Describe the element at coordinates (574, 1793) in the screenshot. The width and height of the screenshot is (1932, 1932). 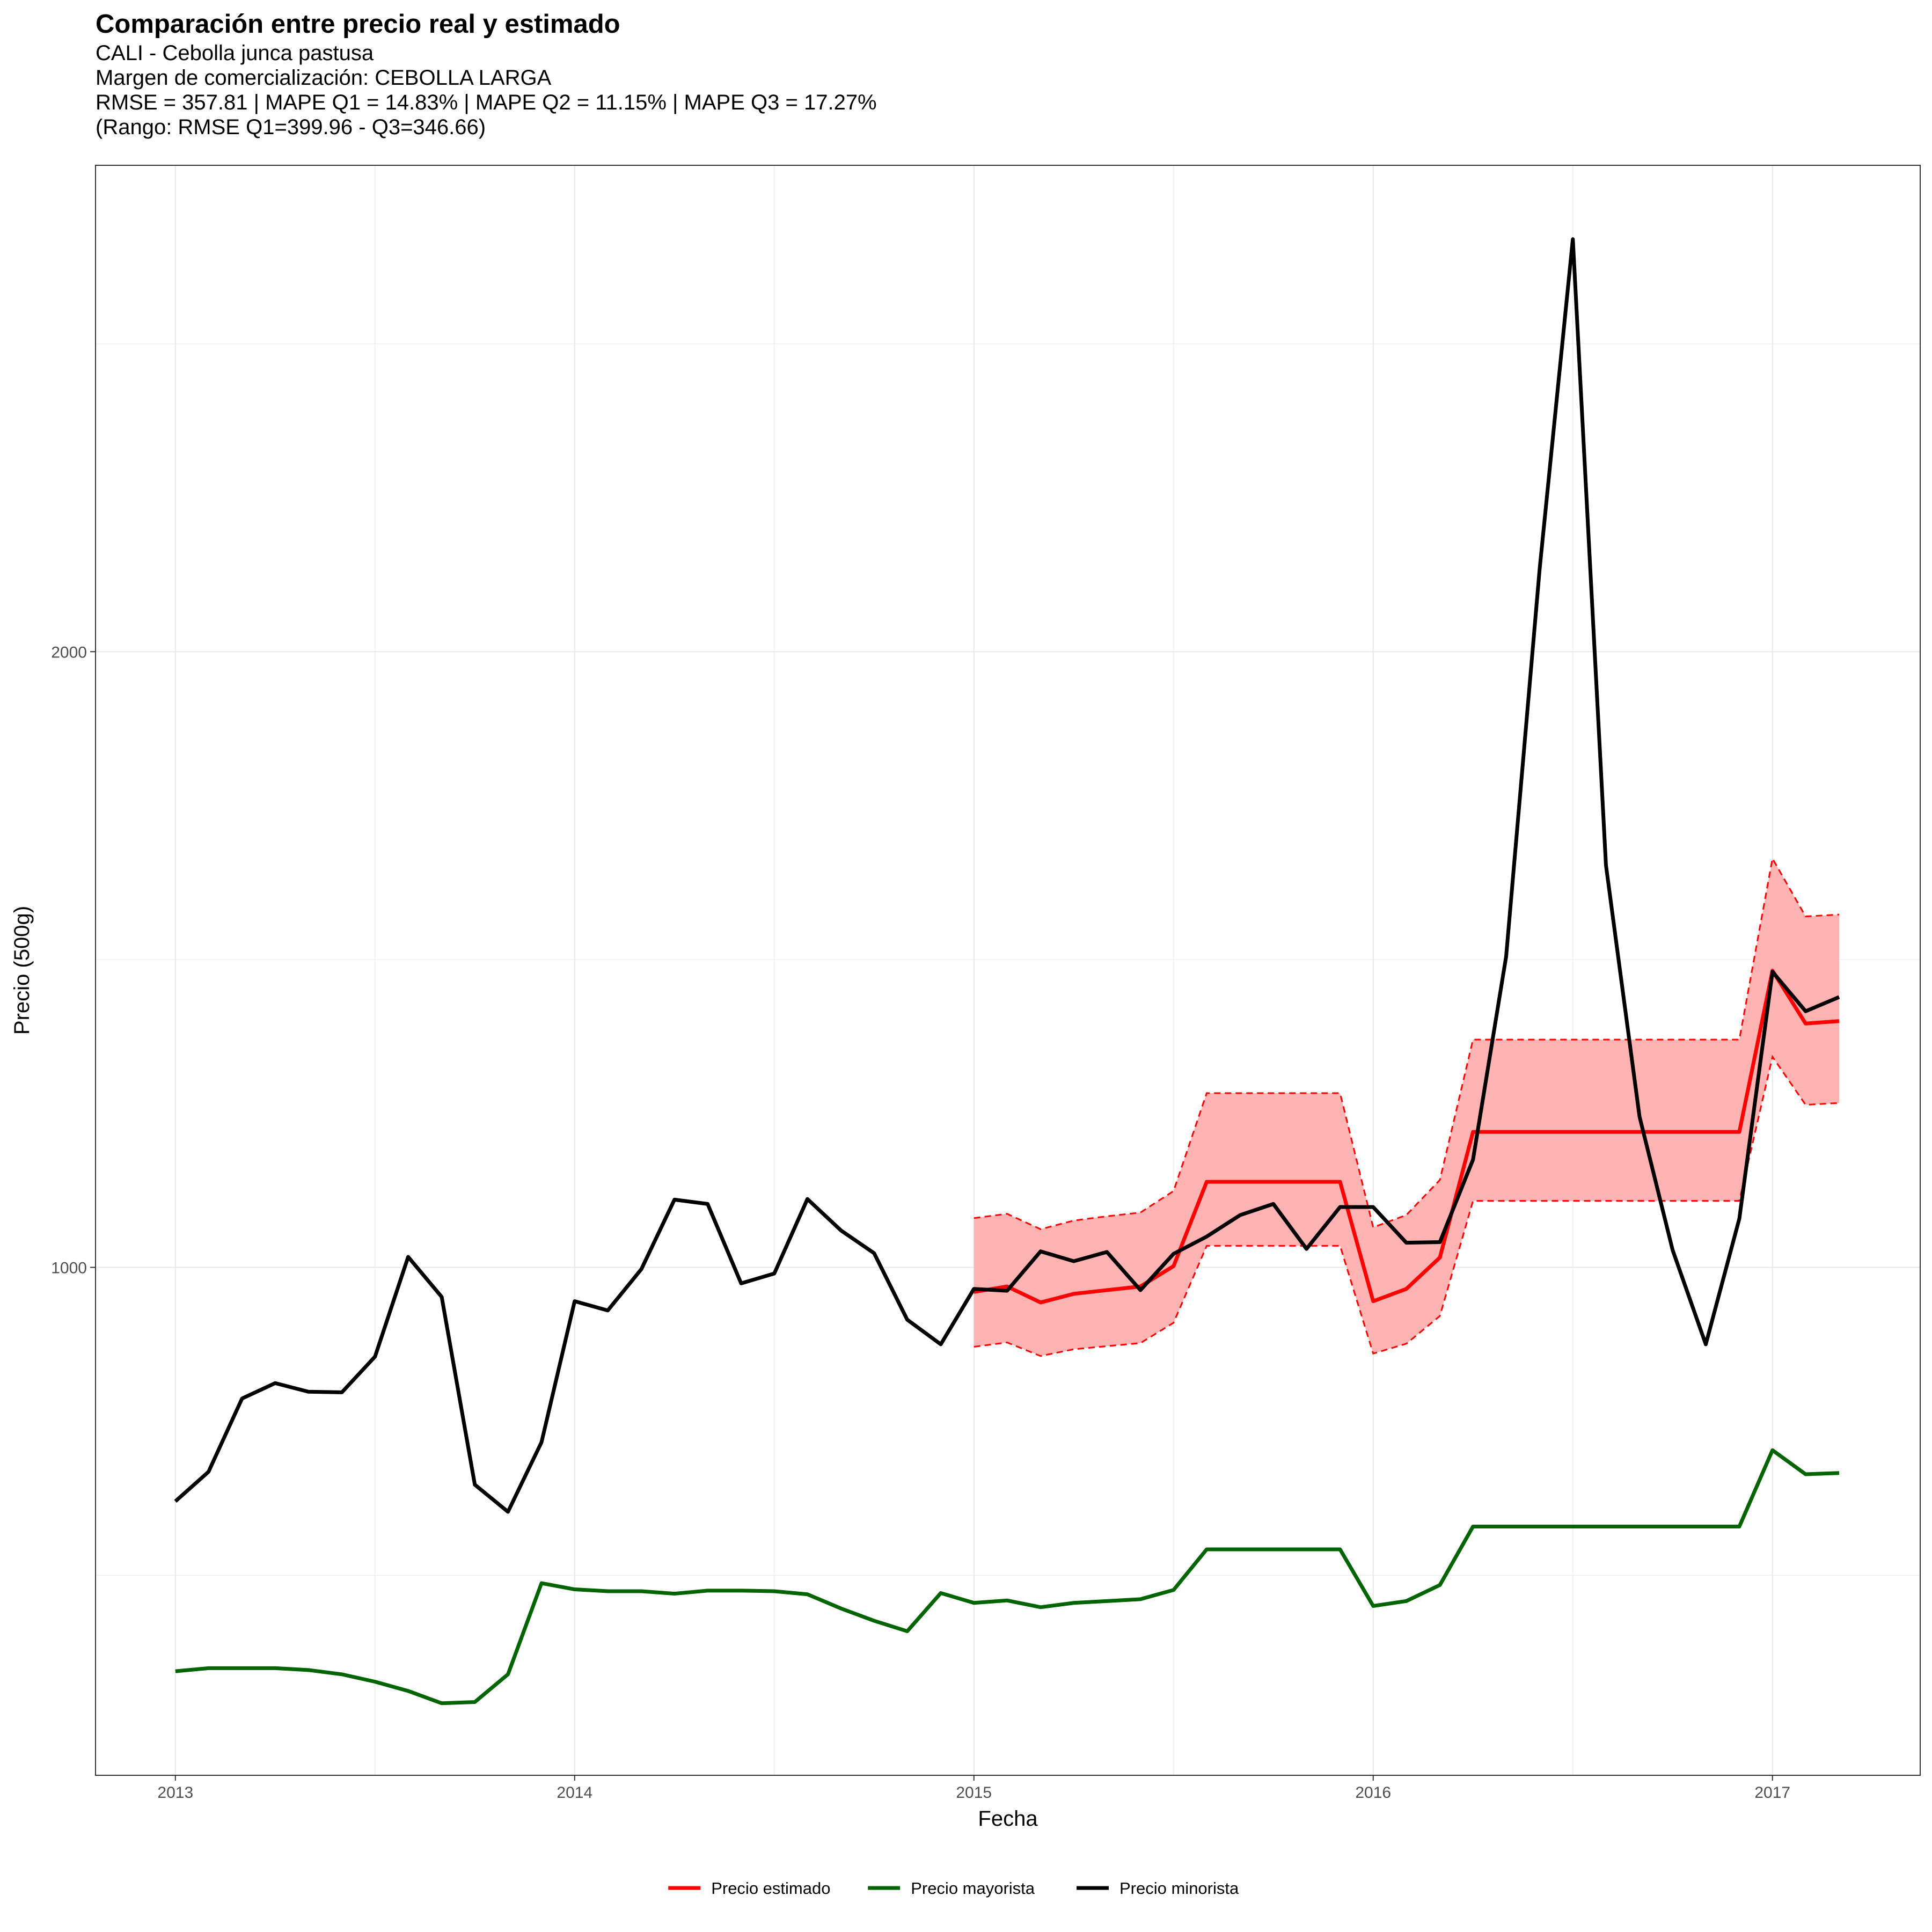
I see `x-tick-label: 2014` at that location.